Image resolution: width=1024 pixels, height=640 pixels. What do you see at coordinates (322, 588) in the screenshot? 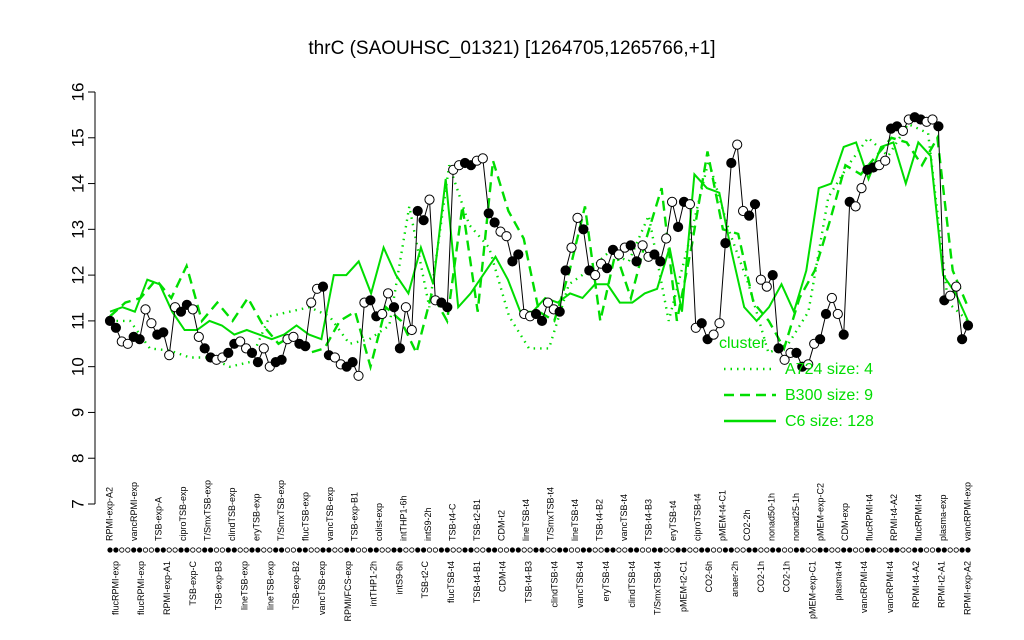
I see `category-label-bottom: vancTSB-exp` at bounding box center [322, 588].